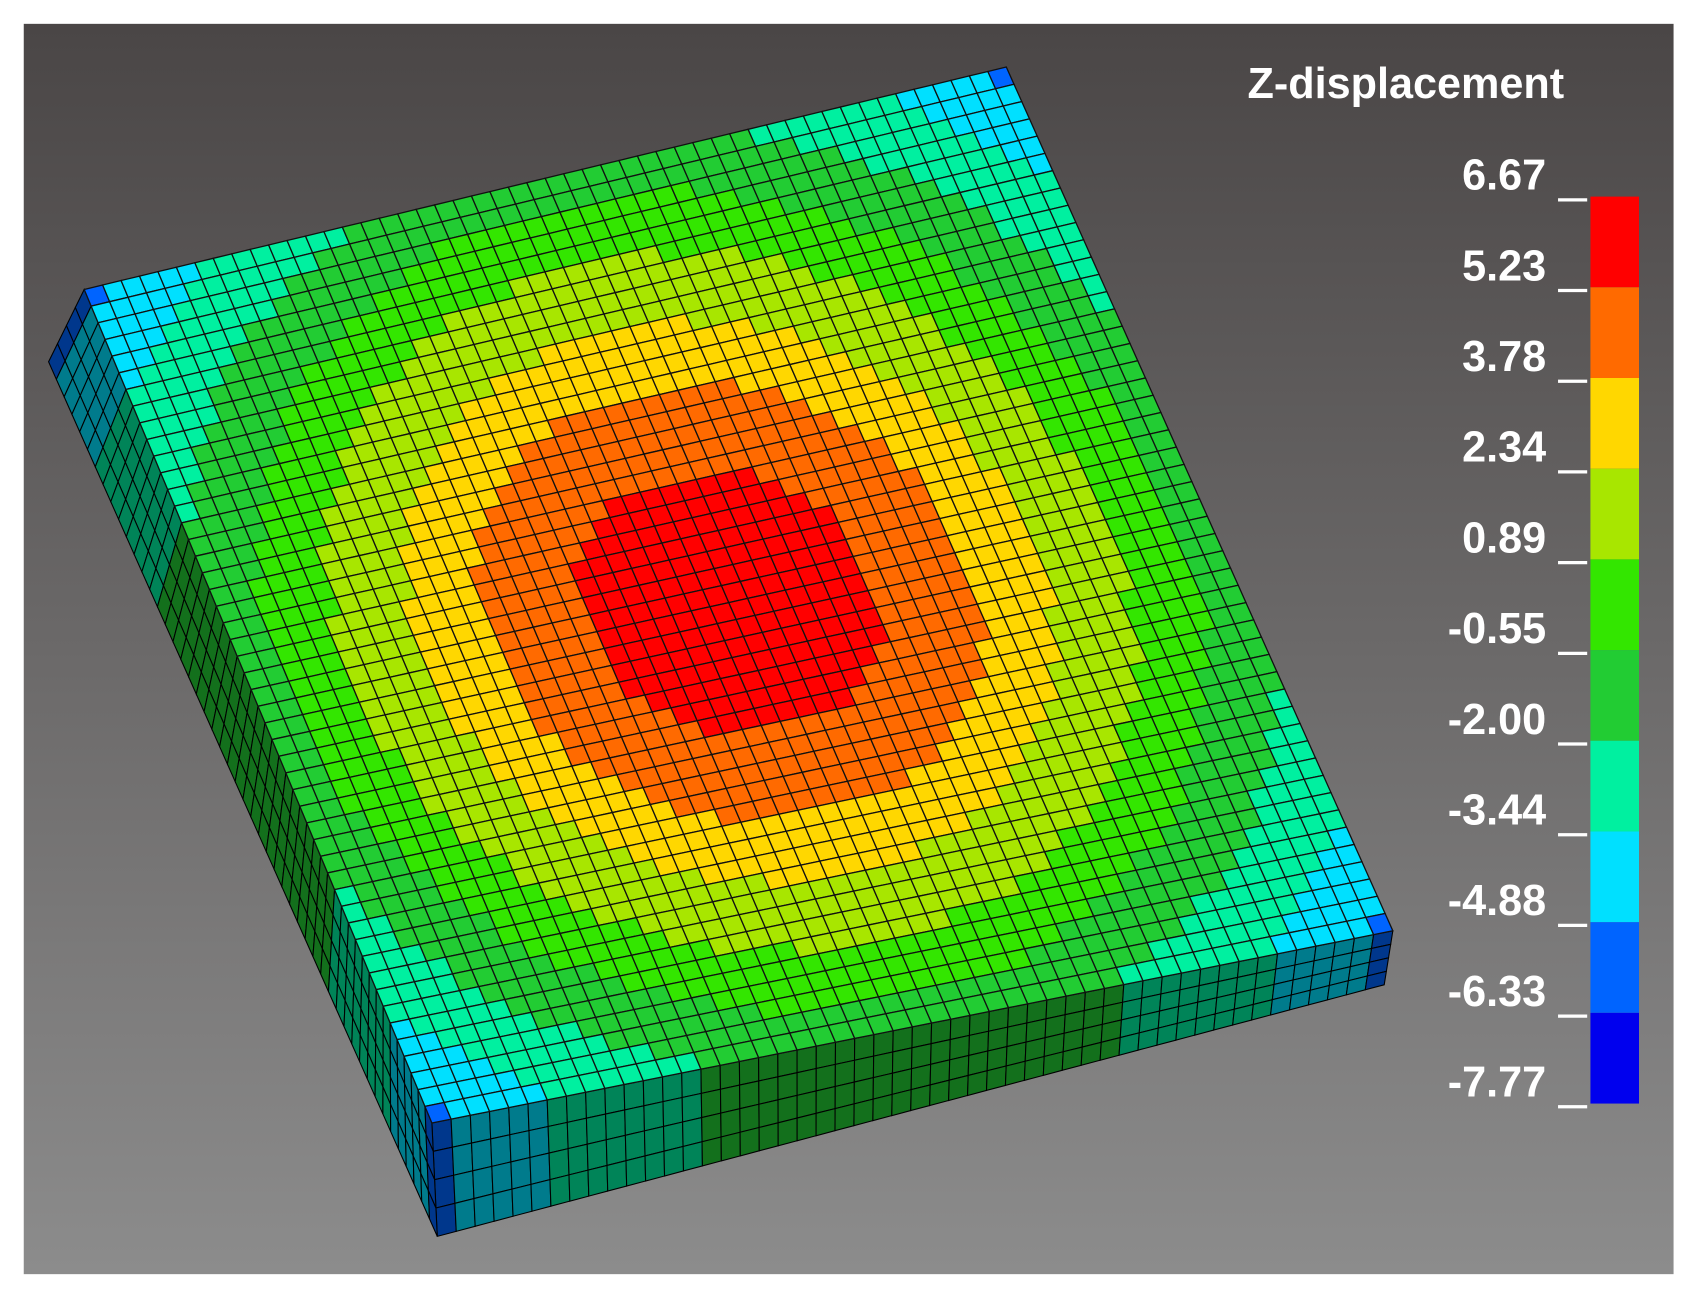 The height and width of the screenshot is (1298, 1693). I want to click on legend-tick-label: -2.00, so click(1497, 720).